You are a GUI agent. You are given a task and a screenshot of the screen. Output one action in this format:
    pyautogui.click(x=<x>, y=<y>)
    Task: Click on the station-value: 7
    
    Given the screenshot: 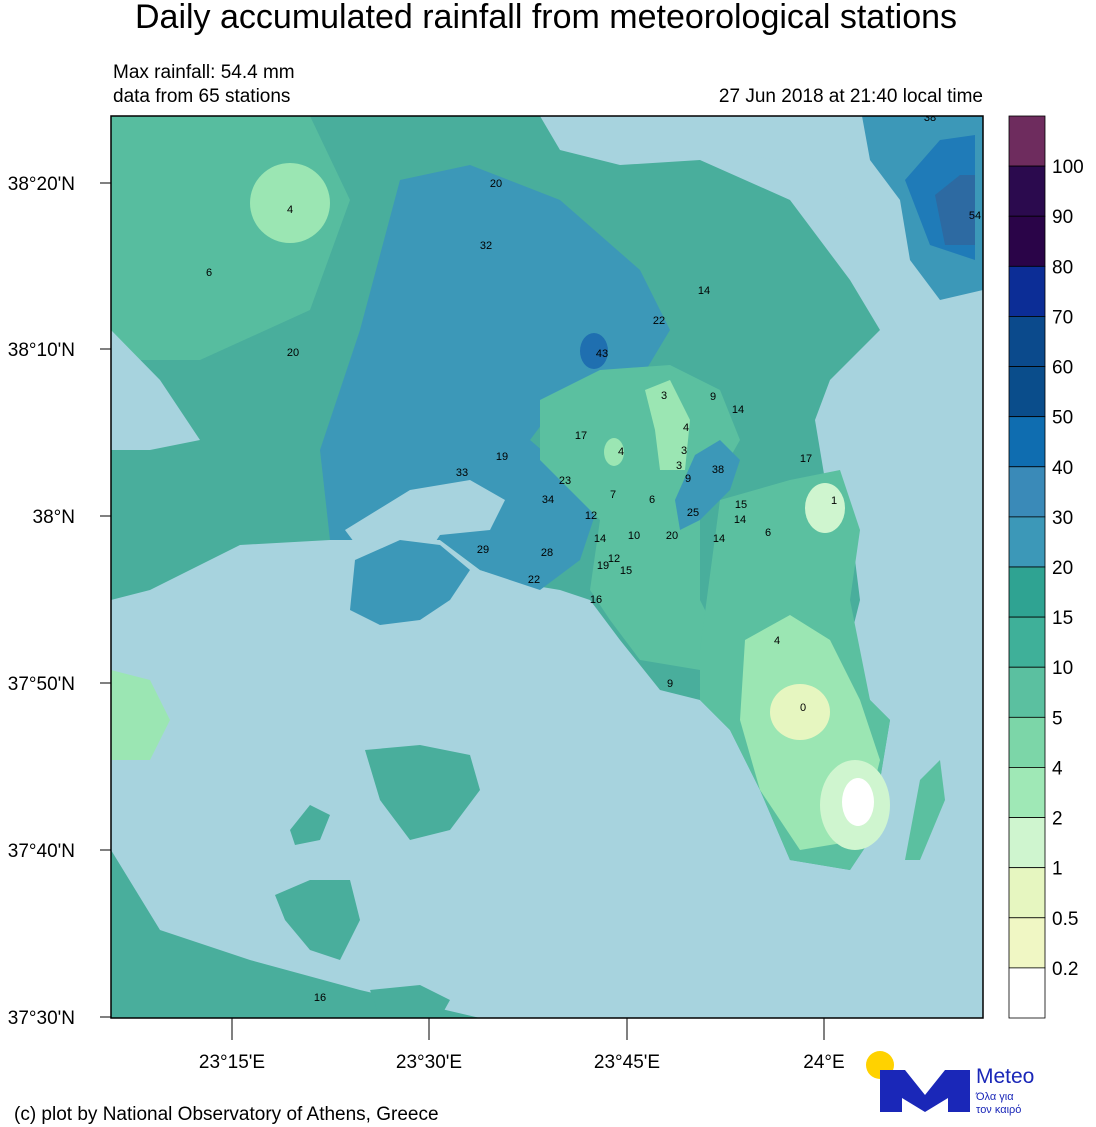 What is the action you would take?
    pyautogui.click(x=613, y=495)
    